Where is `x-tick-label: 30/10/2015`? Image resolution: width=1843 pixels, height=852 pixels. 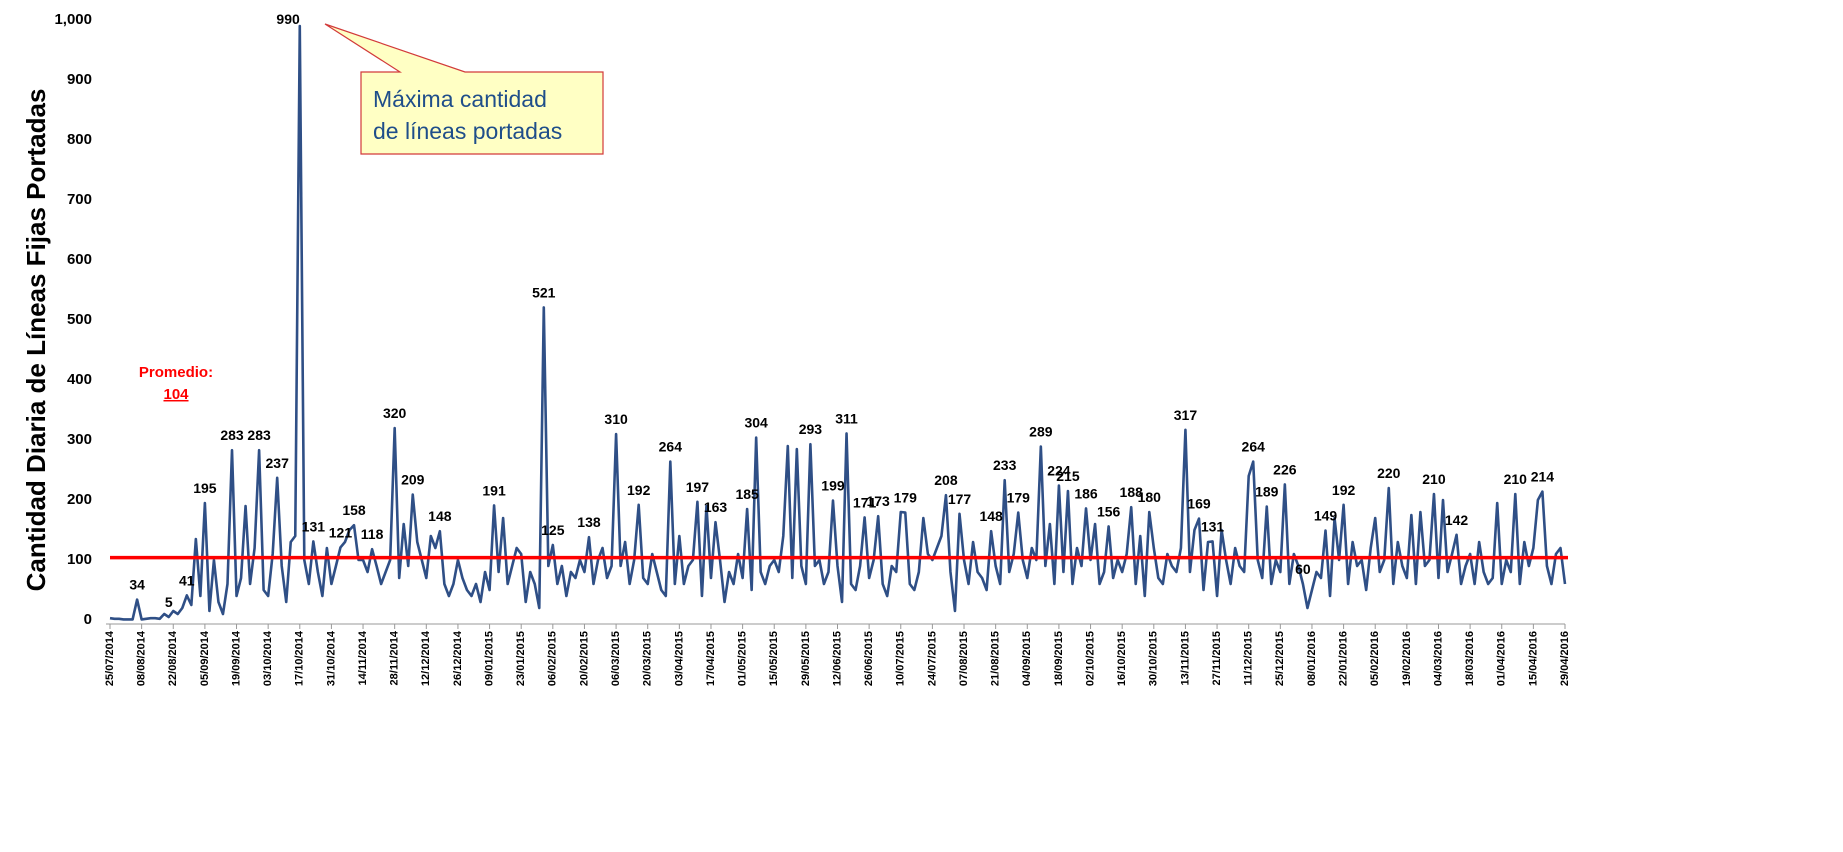 x-tick-label: 30/10/2015 is located at coordinates (1154, 658).